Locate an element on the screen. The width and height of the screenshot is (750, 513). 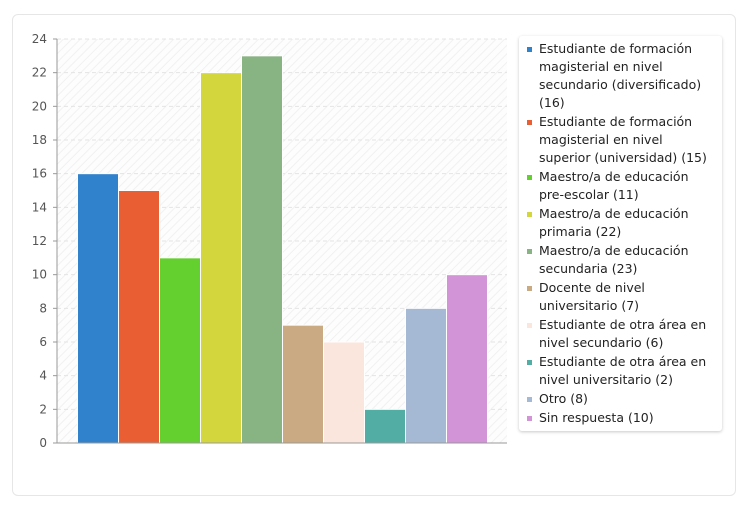
legend-label: Maestro/a de educación primaria (22) is located at coordinates (614, 222).